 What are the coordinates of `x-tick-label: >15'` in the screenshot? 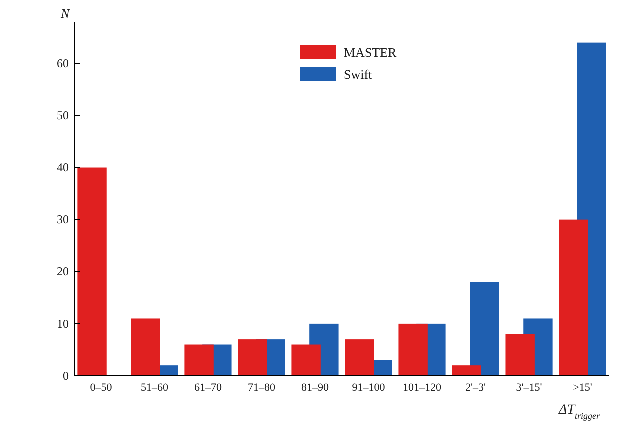 It's located at (582, 388).